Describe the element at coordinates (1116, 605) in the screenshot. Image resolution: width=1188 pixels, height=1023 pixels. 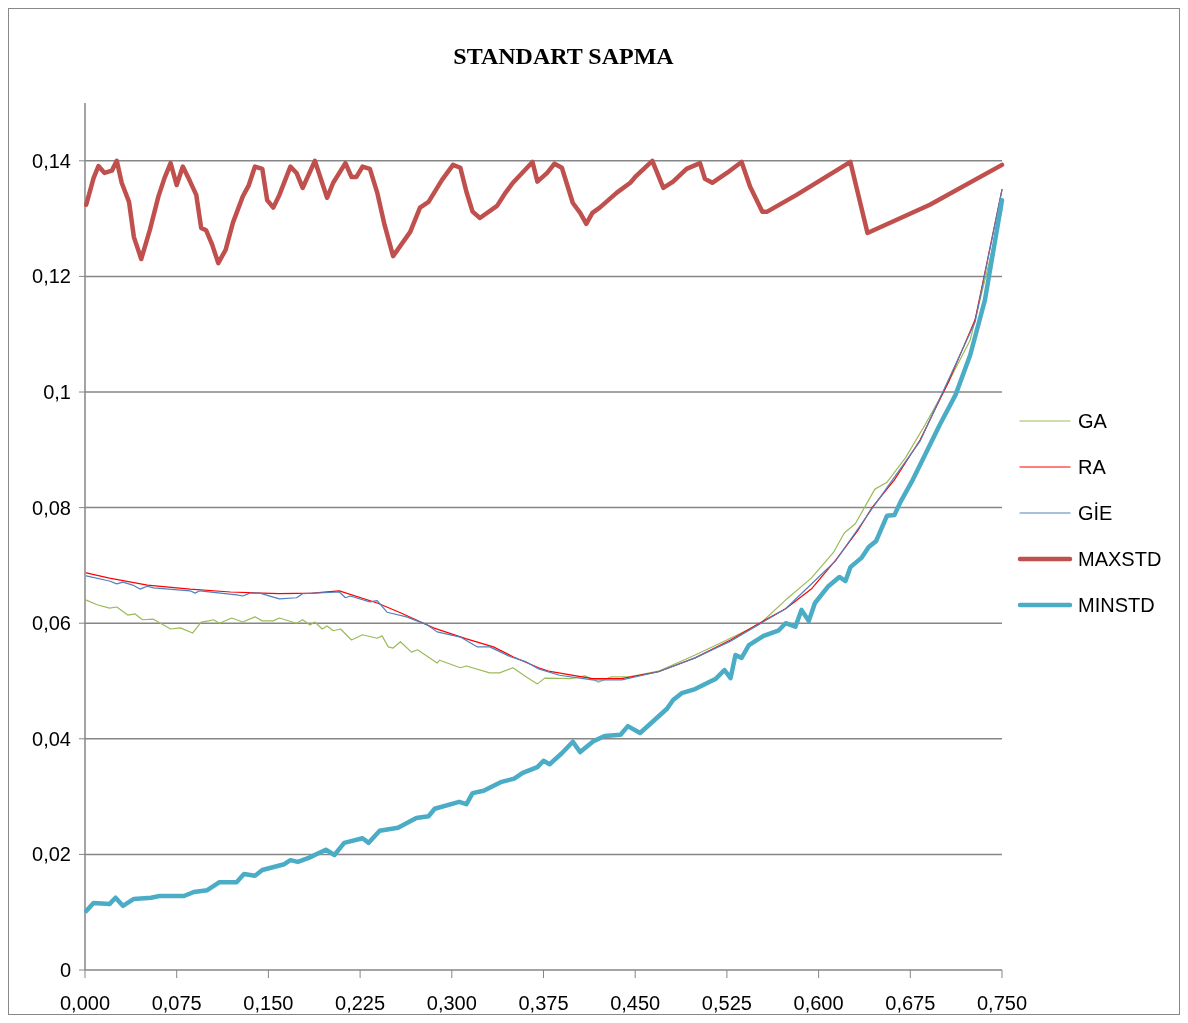
I see `legend-label: MINSTD` at that location.